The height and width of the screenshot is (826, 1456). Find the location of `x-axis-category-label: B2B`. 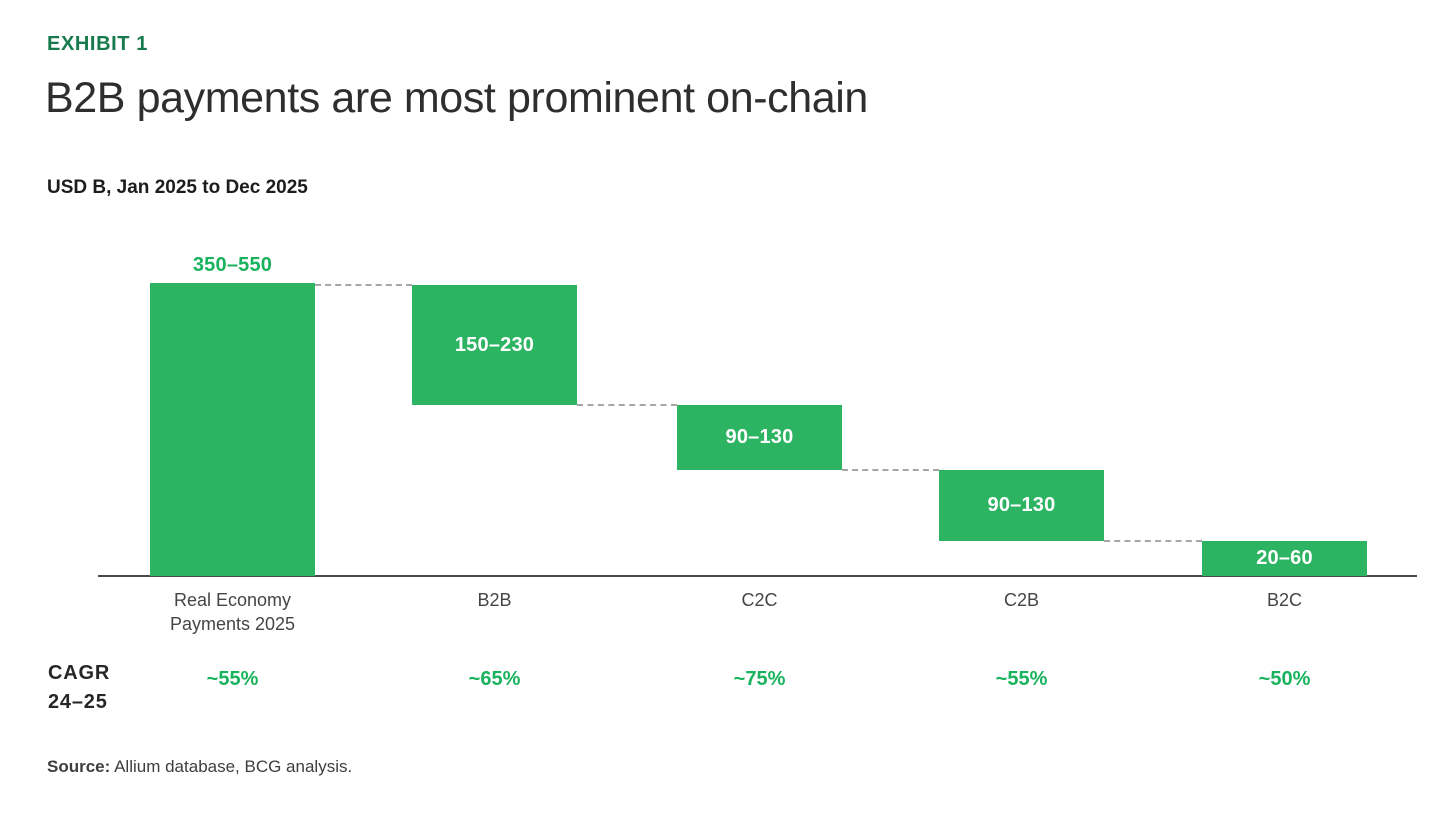

x-axis-category-label: B2B is located at coordinates (494, 600).